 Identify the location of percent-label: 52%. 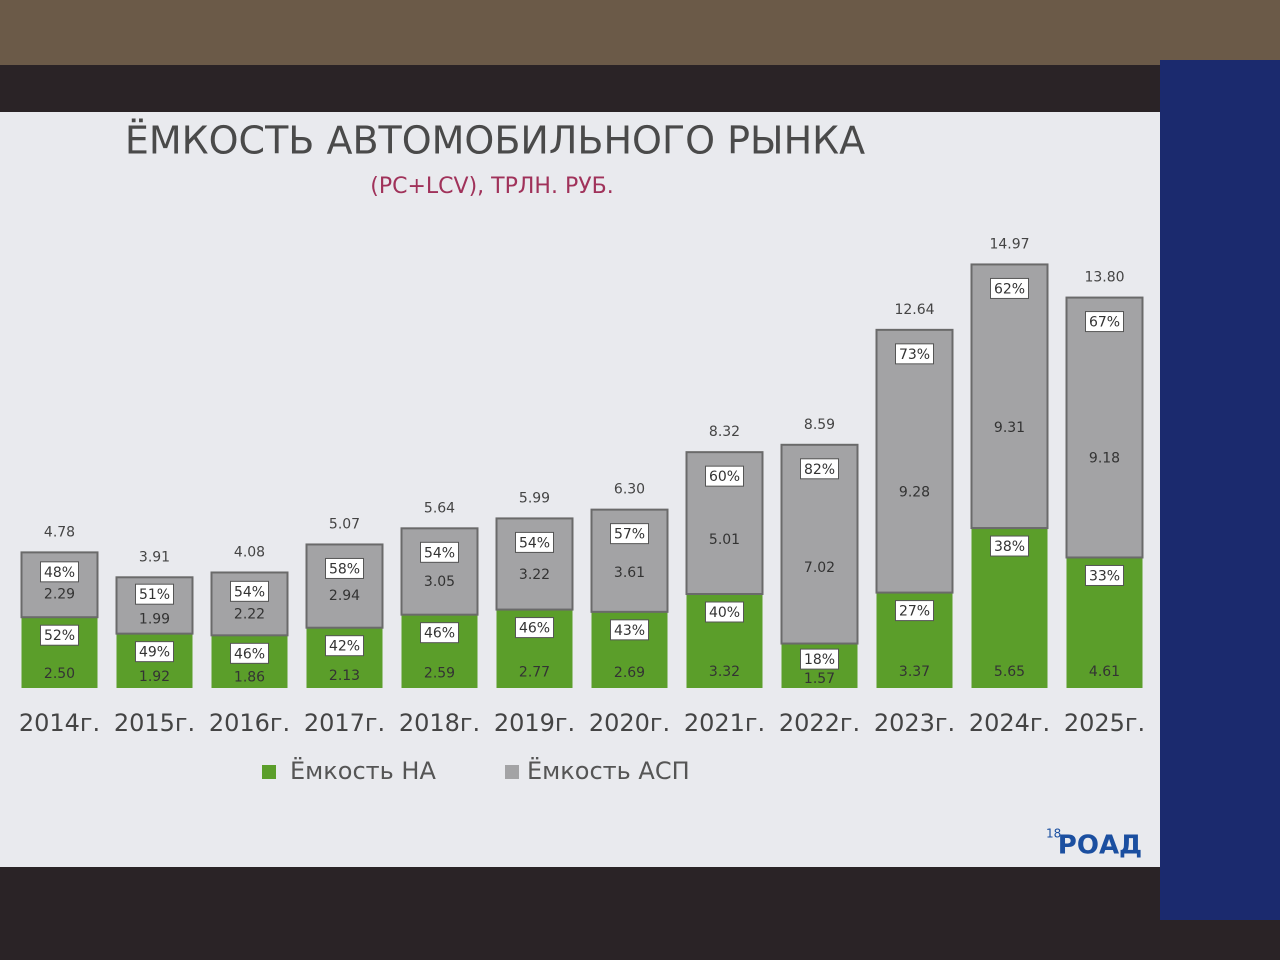
(59, 636).